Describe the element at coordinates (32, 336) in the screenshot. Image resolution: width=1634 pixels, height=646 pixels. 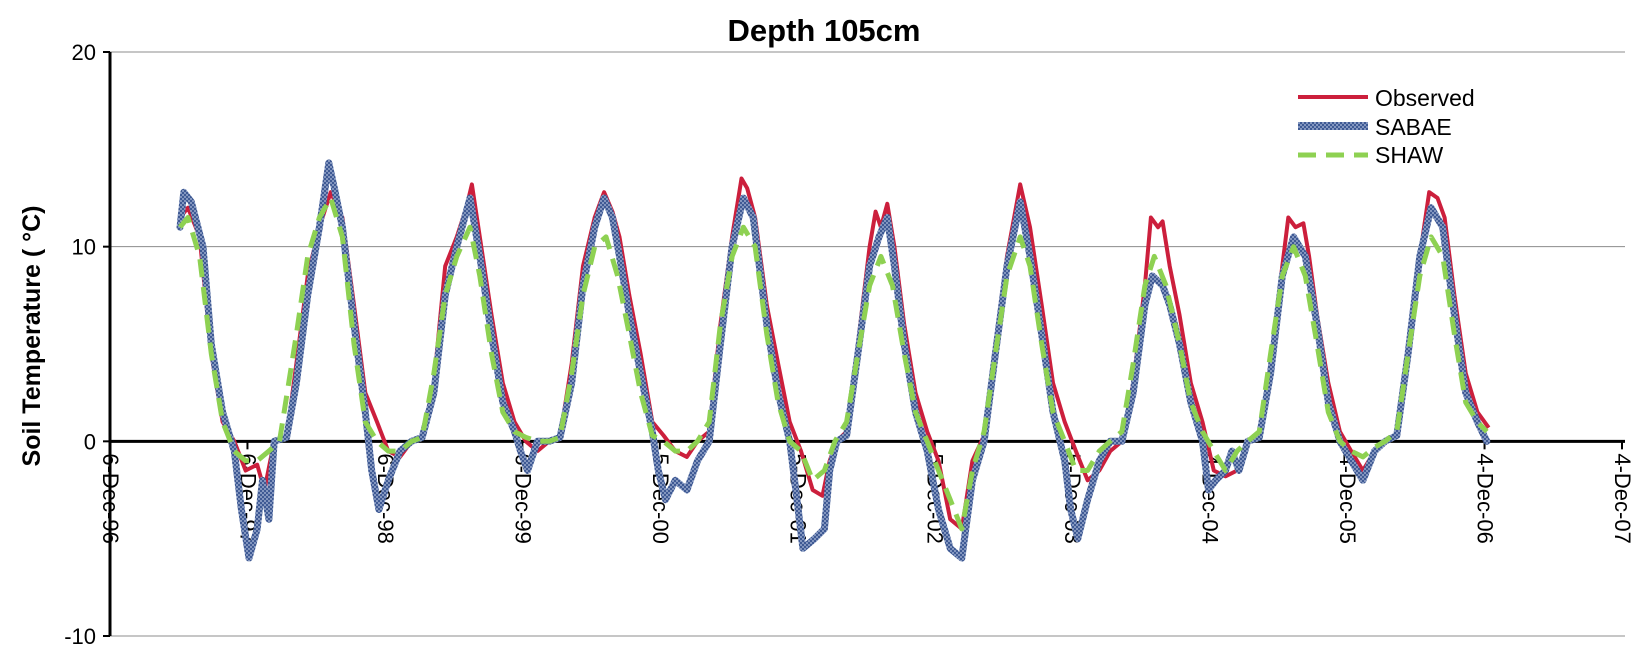
I see `y-axis-label: Soil Temperature ( °C)` at that location.